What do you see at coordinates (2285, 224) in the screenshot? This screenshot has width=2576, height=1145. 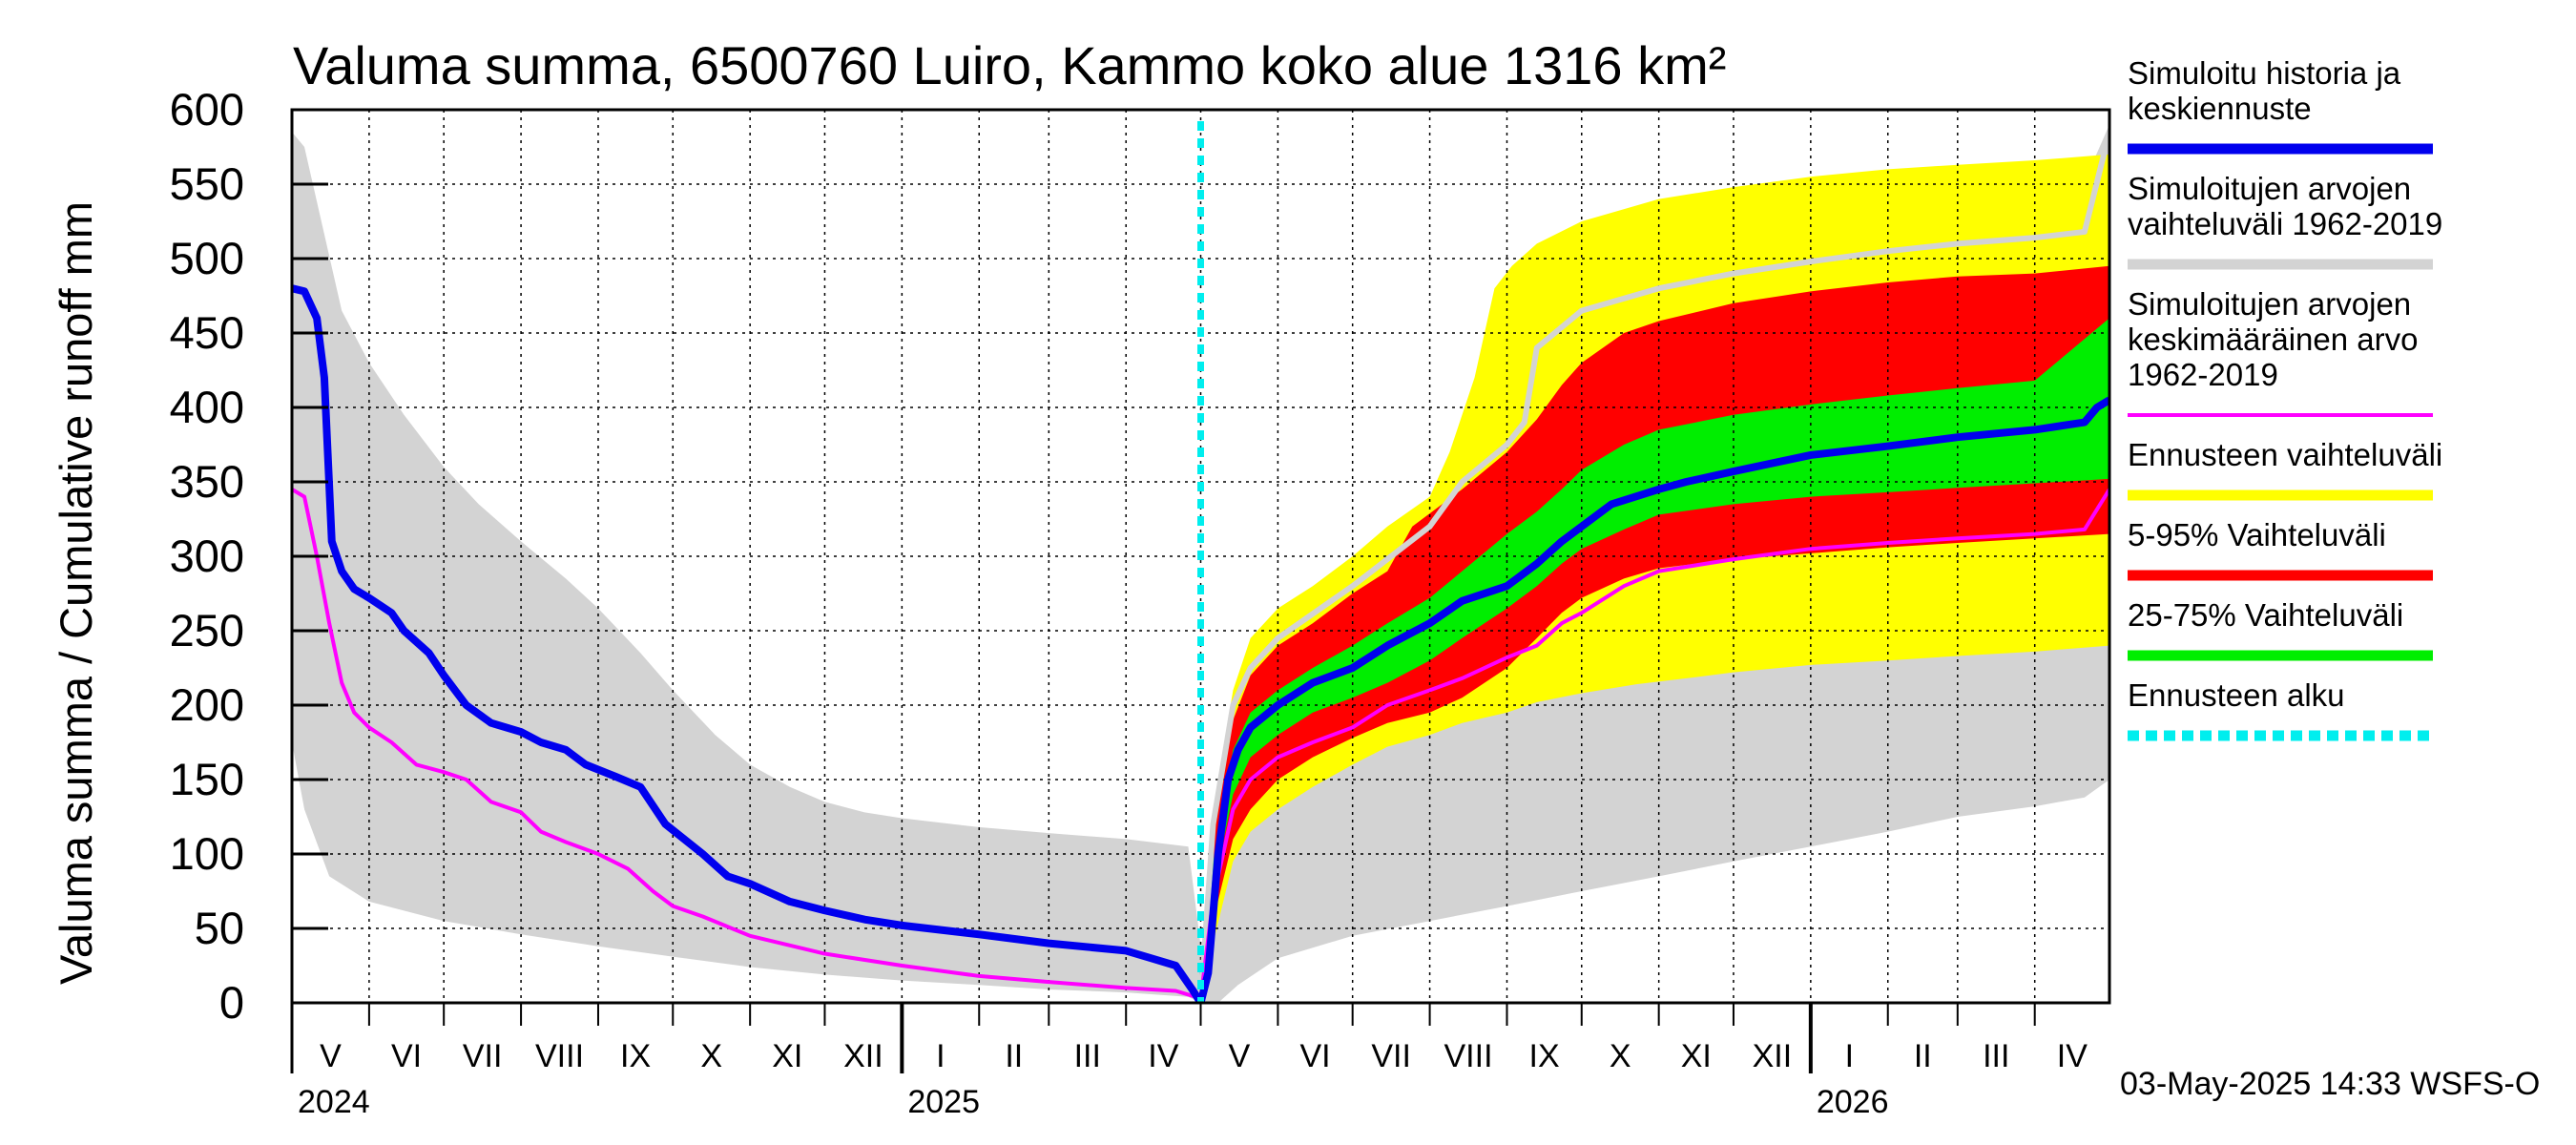 I see `legend-label-1-1: vaihteluväli 1962-2019` at bounding box center [2285, 224].